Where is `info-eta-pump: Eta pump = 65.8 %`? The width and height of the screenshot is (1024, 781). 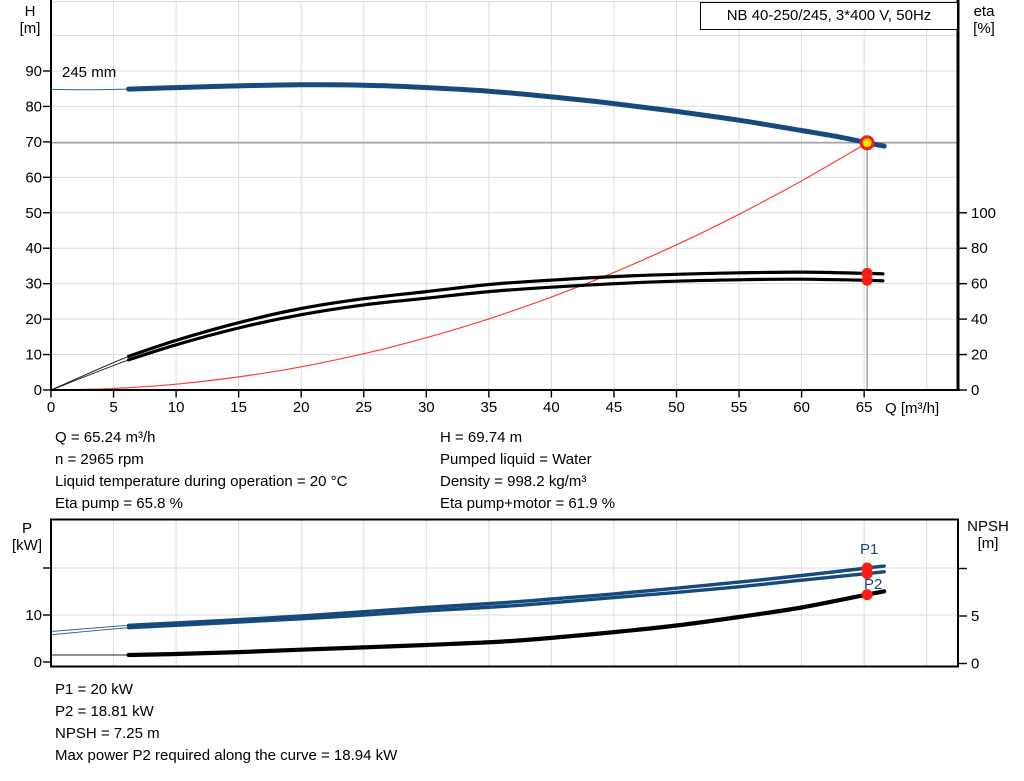 info-eta-pump: Eta pump = 65.8 % is located at coordinates (119, 503).